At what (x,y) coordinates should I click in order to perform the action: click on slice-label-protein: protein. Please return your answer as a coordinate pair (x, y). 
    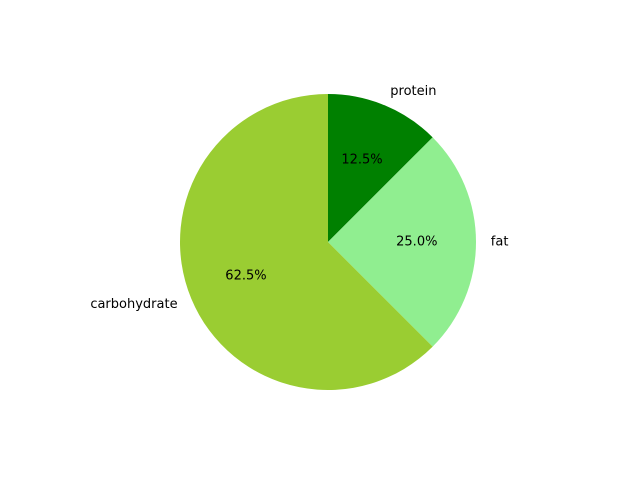
    Looking at the image, I should click on (413, 91).